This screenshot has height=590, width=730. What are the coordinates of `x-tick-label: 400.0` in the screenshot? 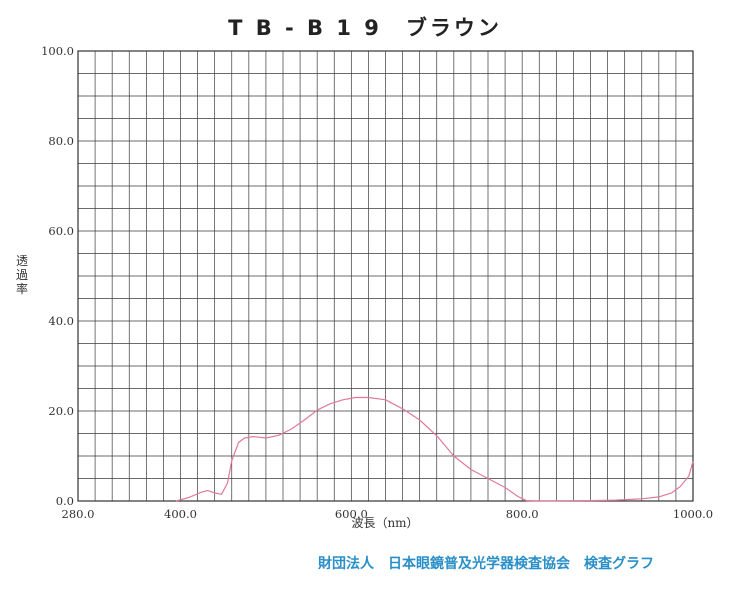 It's located at (180, 514).